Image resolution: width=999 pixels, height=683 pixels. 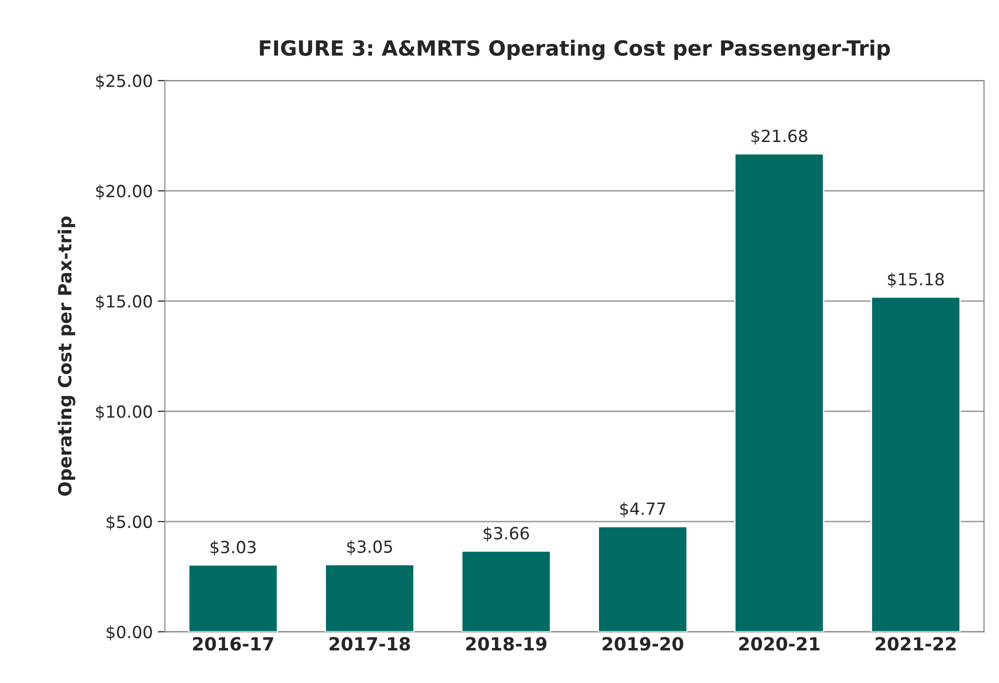 I want to click on data-label: $3.03, so click(x=233, y=548).